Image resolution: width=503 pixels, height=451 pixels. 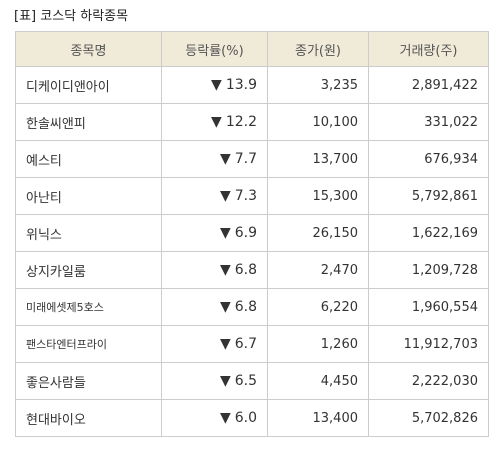 I want to click on closing-price: 4,450, so click(x=318, y=381).